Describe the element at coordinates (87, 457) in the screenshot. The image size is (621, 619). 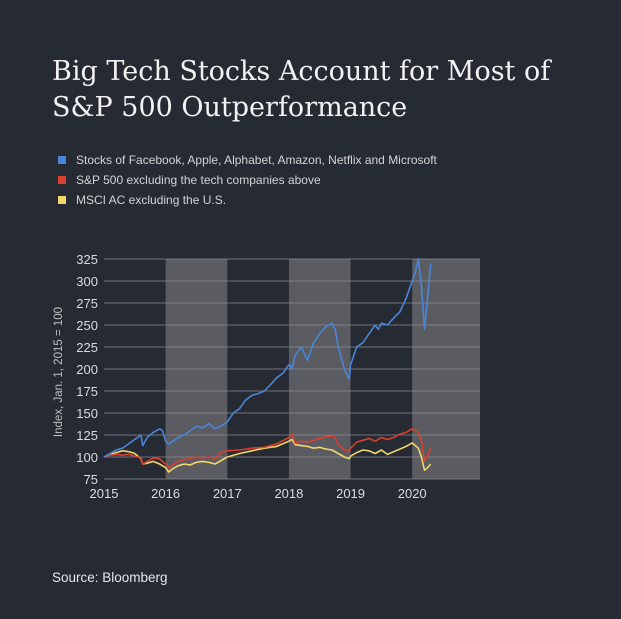
I see `y-tick-100: 100` at that location.